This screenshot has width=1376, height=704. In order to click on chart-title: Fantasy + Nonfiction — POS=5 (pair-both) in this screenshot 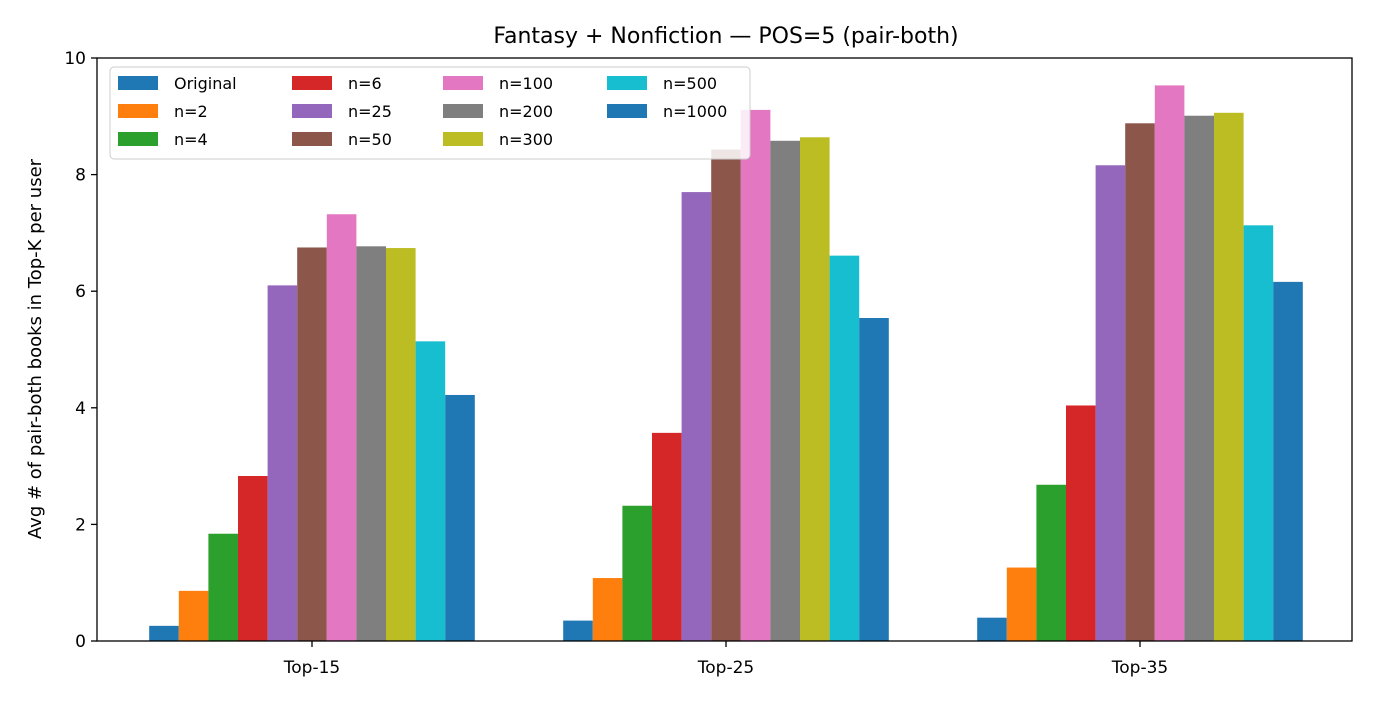, I will do `click(725, 36)`.